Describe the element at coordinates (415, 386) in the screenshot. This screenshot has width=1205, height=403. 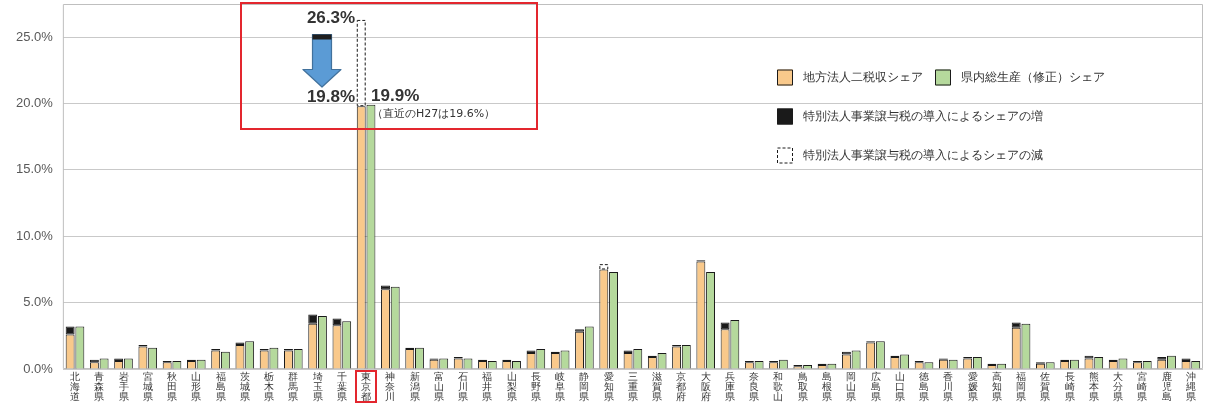
I see `x-tick-label: 新潟県` at that location.